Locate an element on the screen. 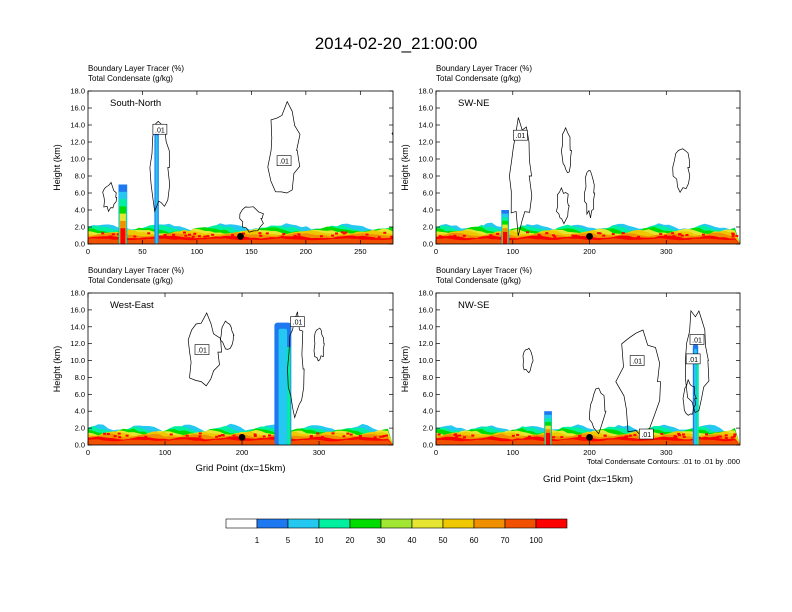  tower-inner is located at coordinates (156, 189).